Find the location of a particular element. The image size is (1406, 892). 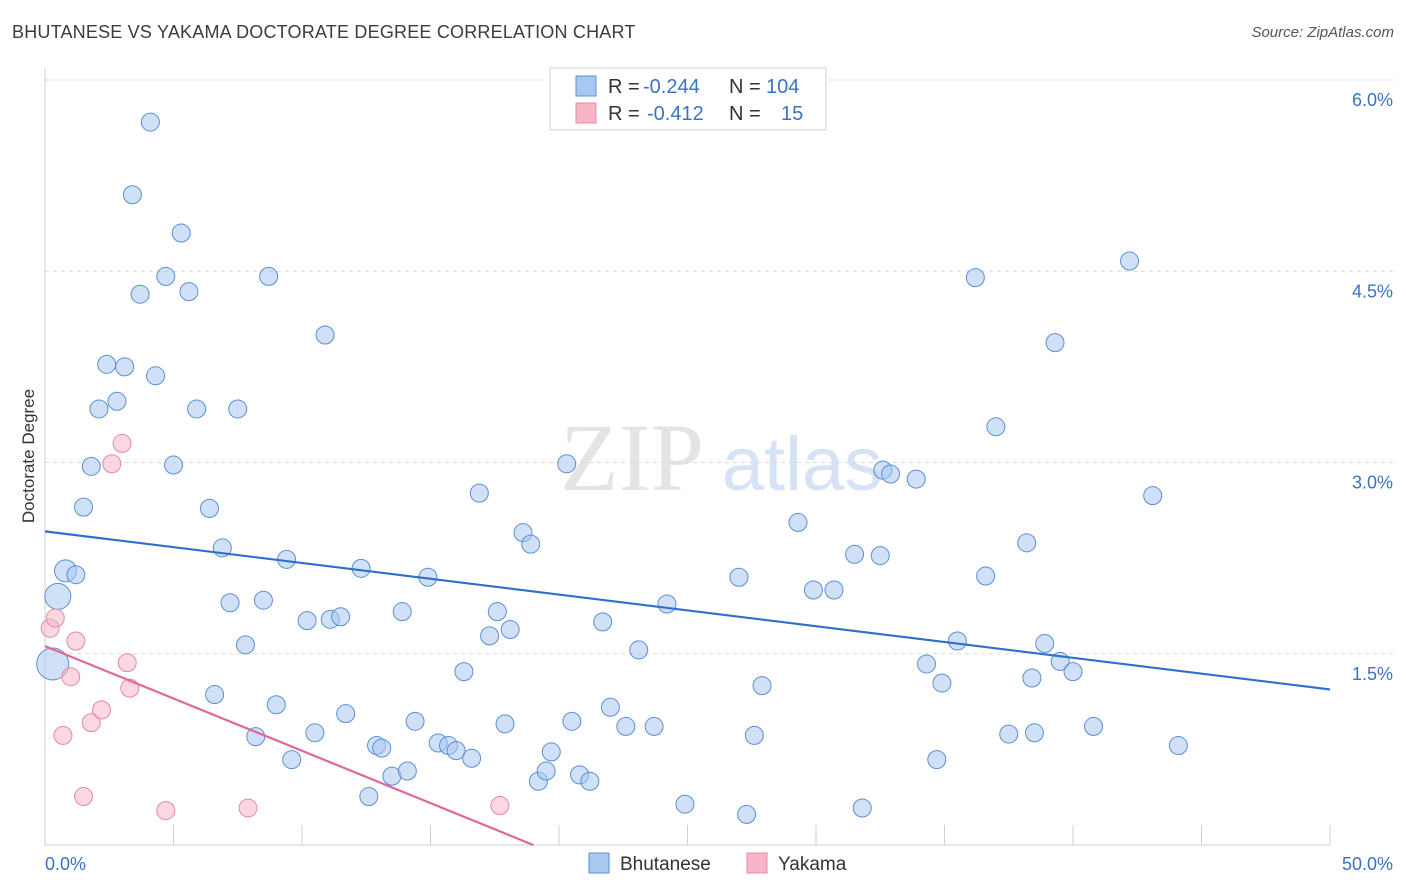

y-axis-label: Doctorate Degree is located at coordinates (28, 456).